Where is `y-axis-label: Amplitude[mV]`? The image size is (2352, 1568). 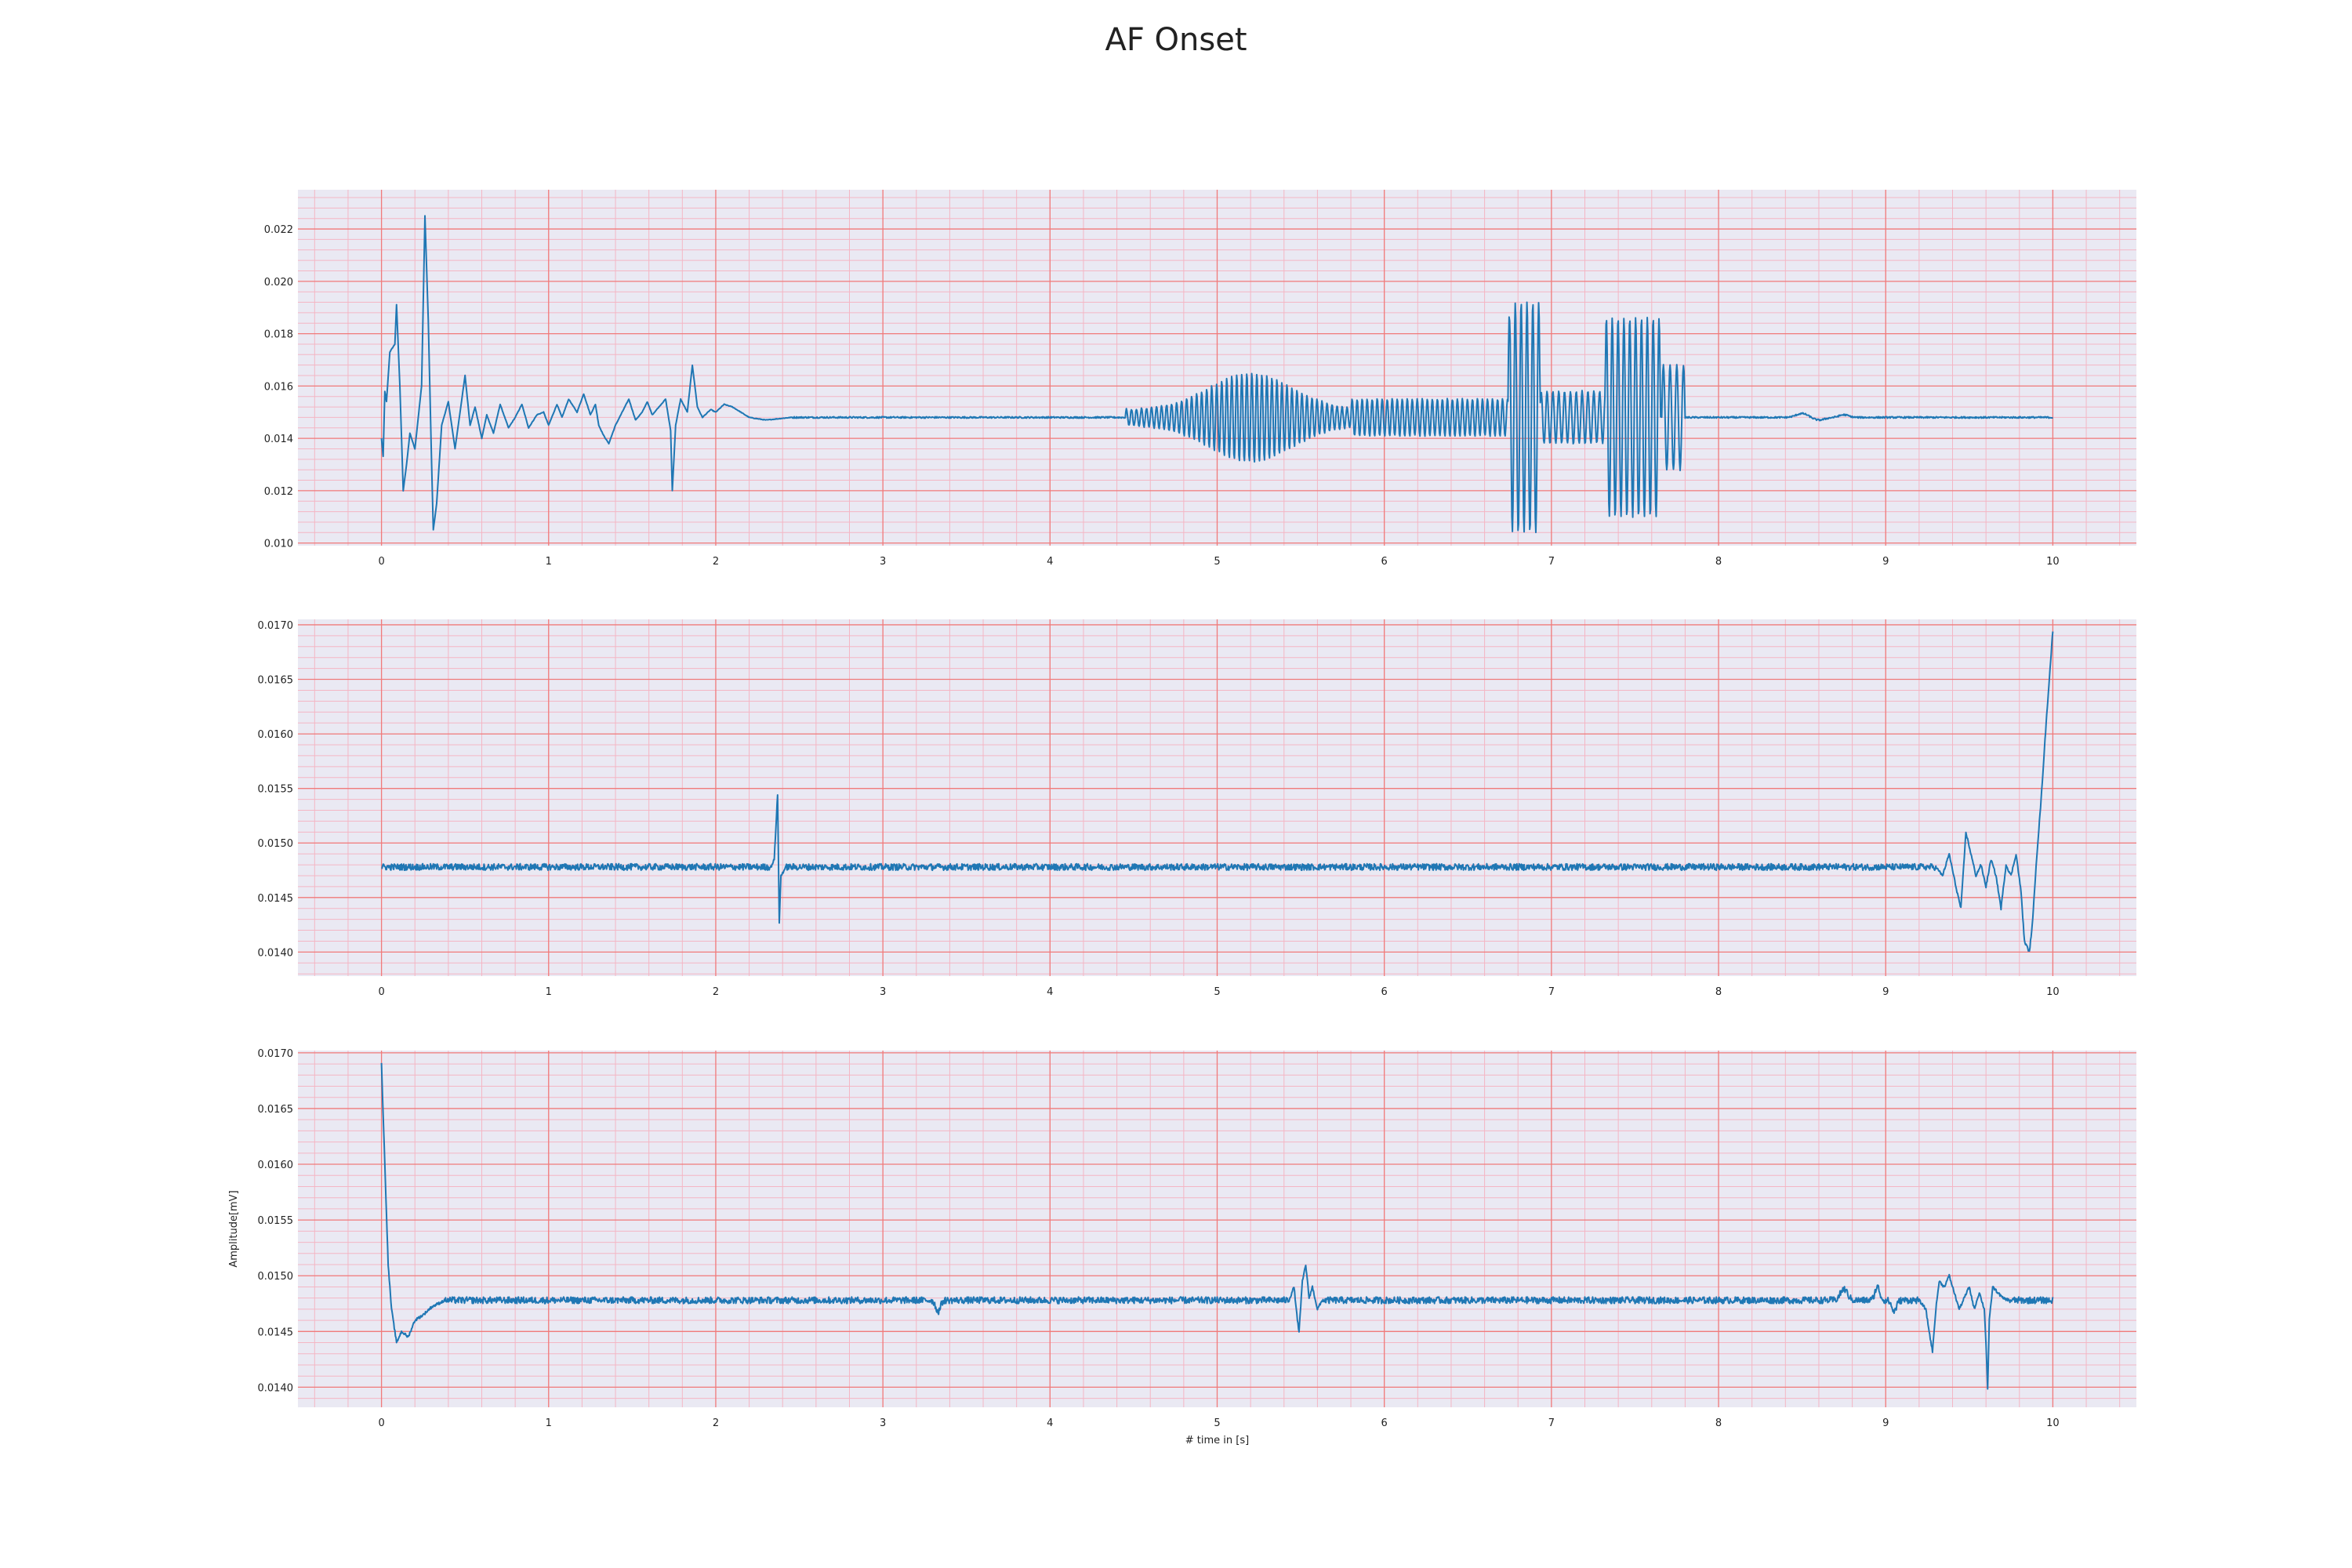
y-axis-label: Amplitude[mV] is located at coordinates (234, 1228).